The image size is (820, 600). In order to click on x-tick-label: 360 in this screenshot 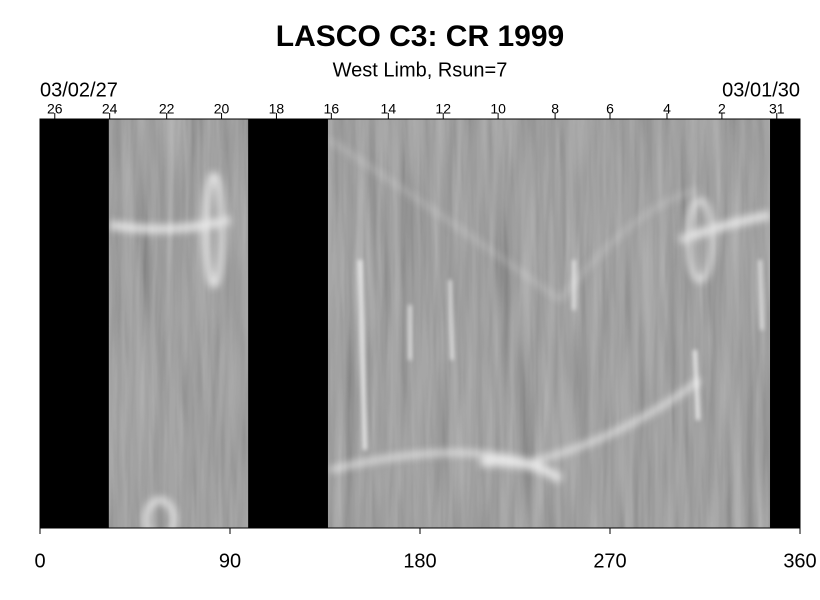, I will do `click(799, 561)`.